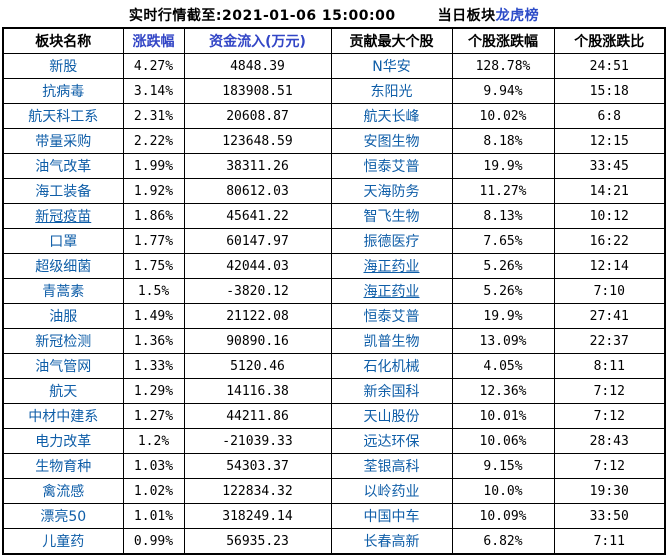 The width and height of the screenshot is (668, 560). Describe the element at coordinates (391, 366) in the screenshot. I see `stock-link: 石化机械` at that location.